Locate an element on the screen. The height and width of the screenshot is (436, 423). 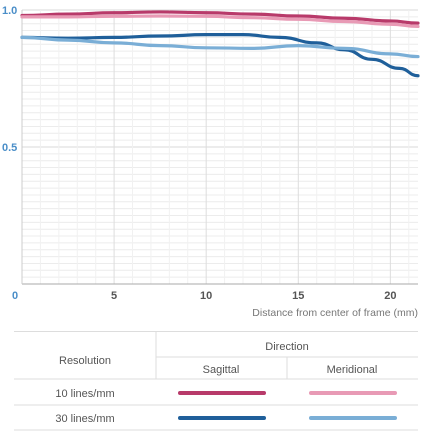
x-axis-label: Distance from center of frame (mm) is located at coordinates (335, 313).